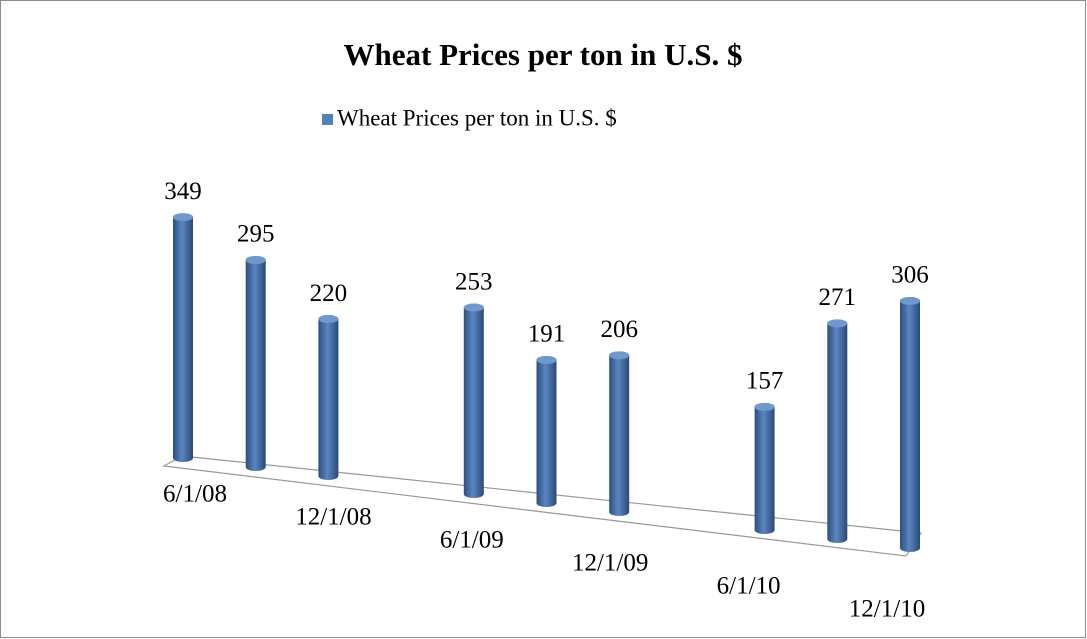  Describe the element at coordinates (327, 119) in the screenshot. I see `legend-swatch` at that location.